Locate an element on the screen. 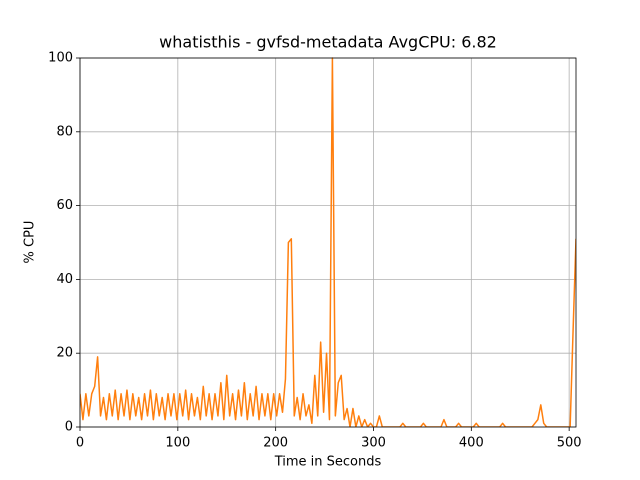  y-tick-label: 0 is located at coordinates (69, 427).